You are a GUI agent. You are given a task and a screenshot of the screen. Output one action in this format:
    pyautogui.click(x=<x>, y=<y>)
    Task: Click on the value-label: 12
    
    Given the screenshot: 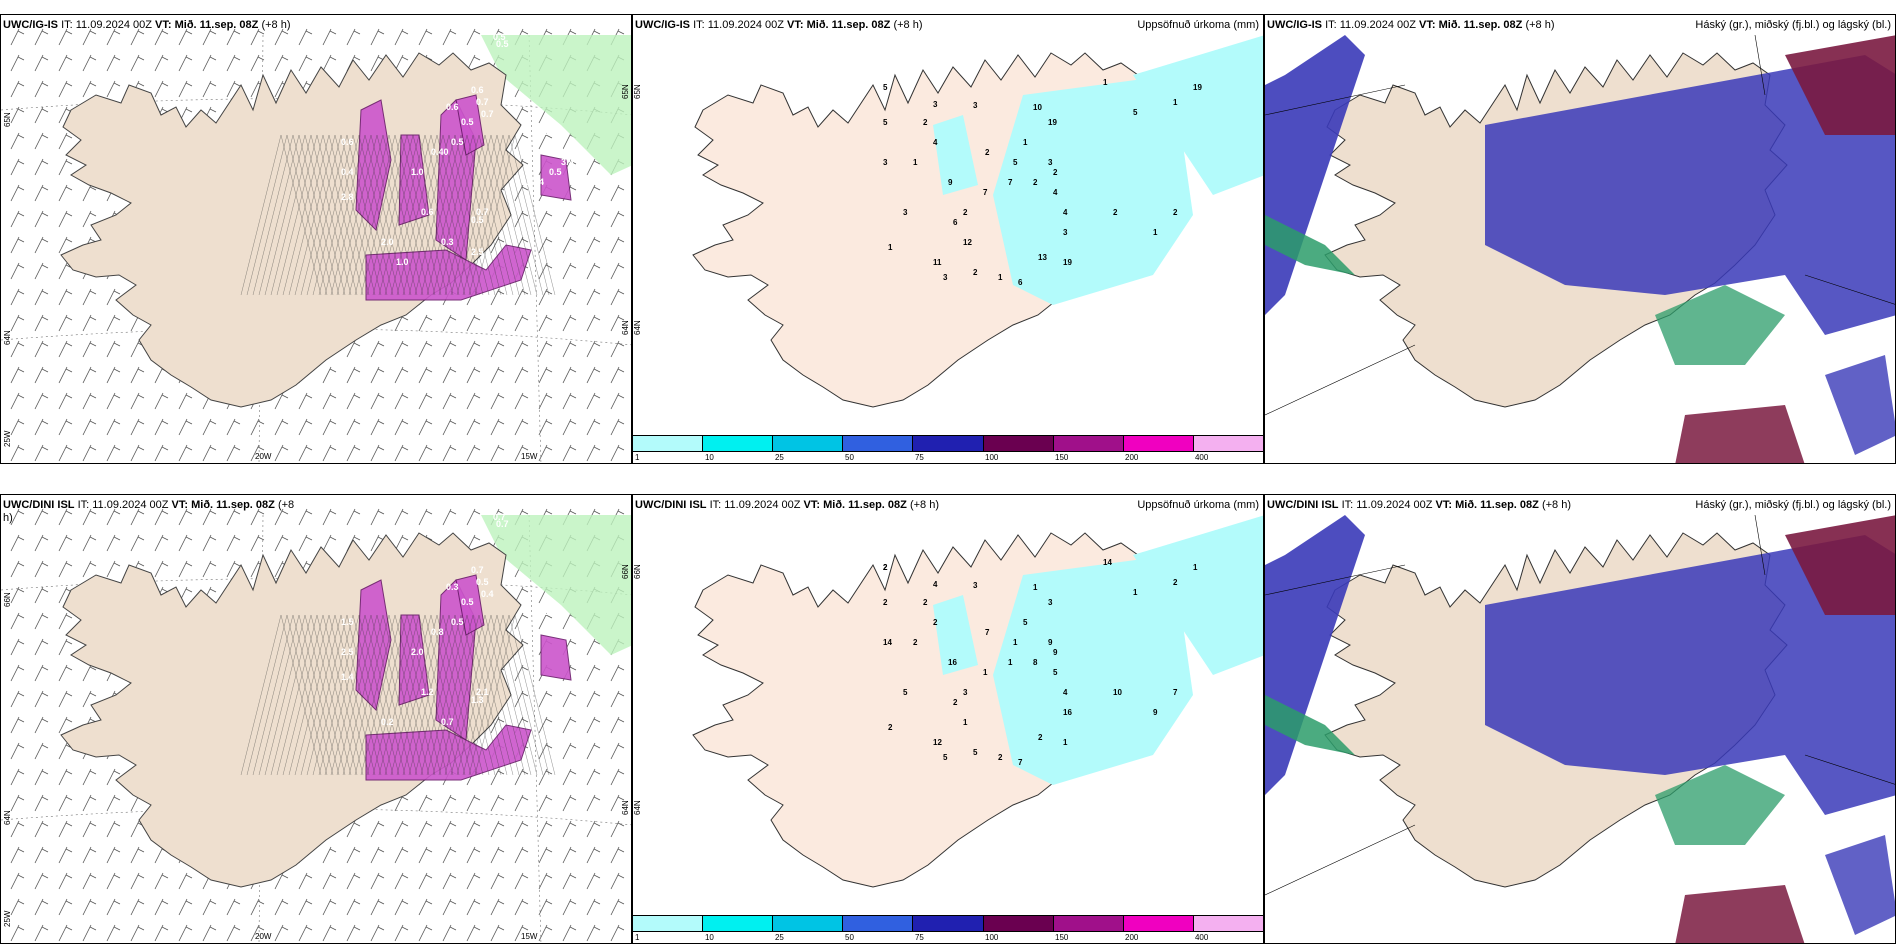 What is the action you would take?
    pyautogui.click(x=967, y=242)
    